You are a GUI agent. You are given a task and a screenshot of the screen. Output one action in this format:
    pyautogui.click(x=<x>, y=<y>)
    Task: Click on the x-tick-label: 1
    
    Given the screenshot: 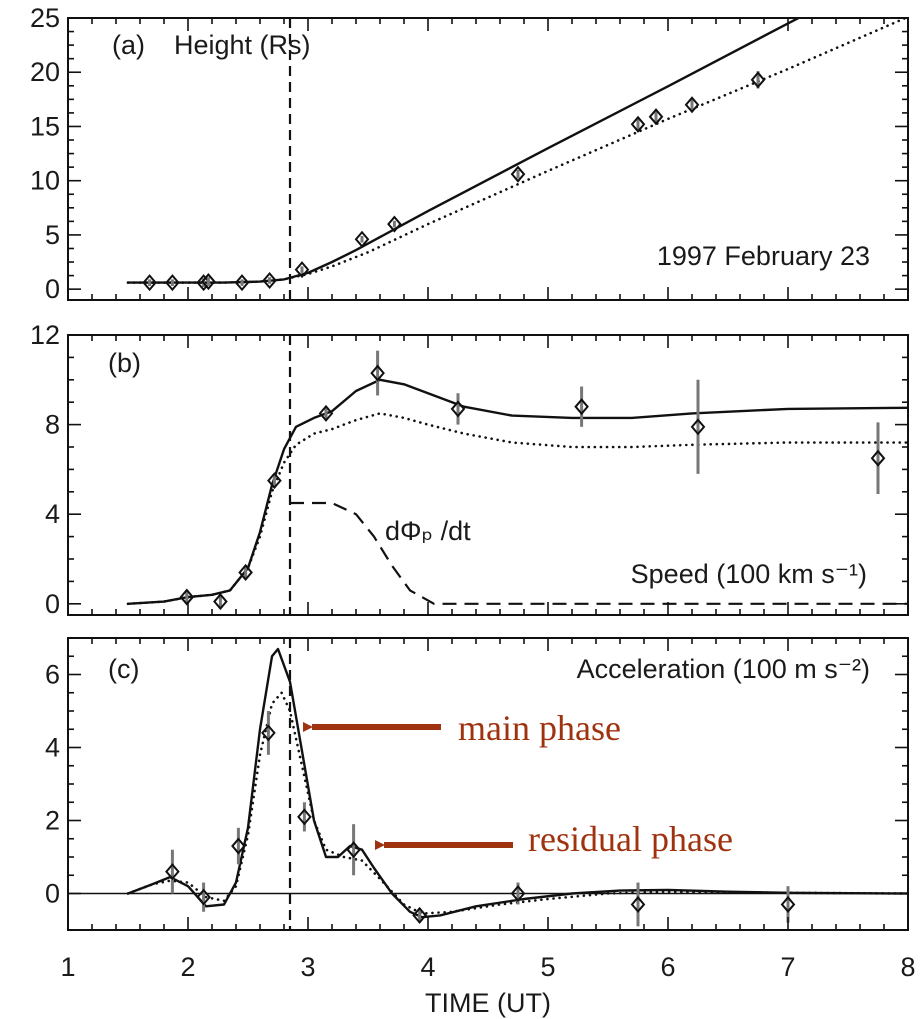 What is the action you would take?
    pyautogui.click(x=67, y=967)
    